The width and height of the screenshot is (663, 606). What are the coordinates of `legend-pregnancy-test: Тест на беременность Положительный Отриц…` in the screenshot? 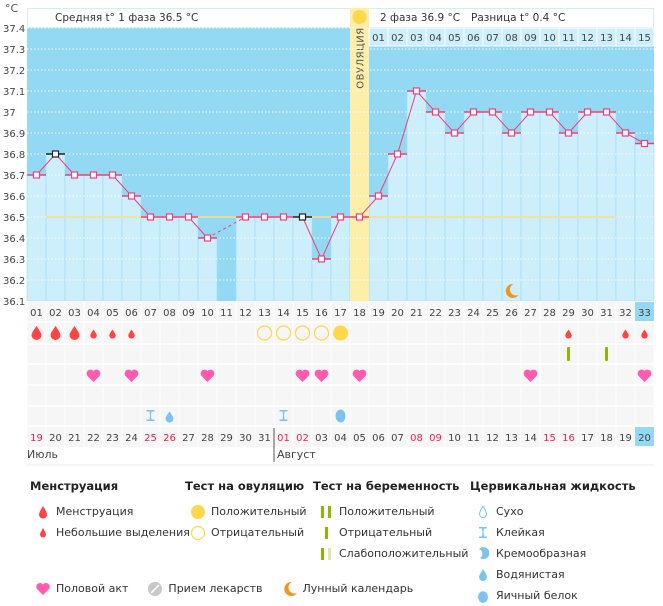 It's located at (390, 521).